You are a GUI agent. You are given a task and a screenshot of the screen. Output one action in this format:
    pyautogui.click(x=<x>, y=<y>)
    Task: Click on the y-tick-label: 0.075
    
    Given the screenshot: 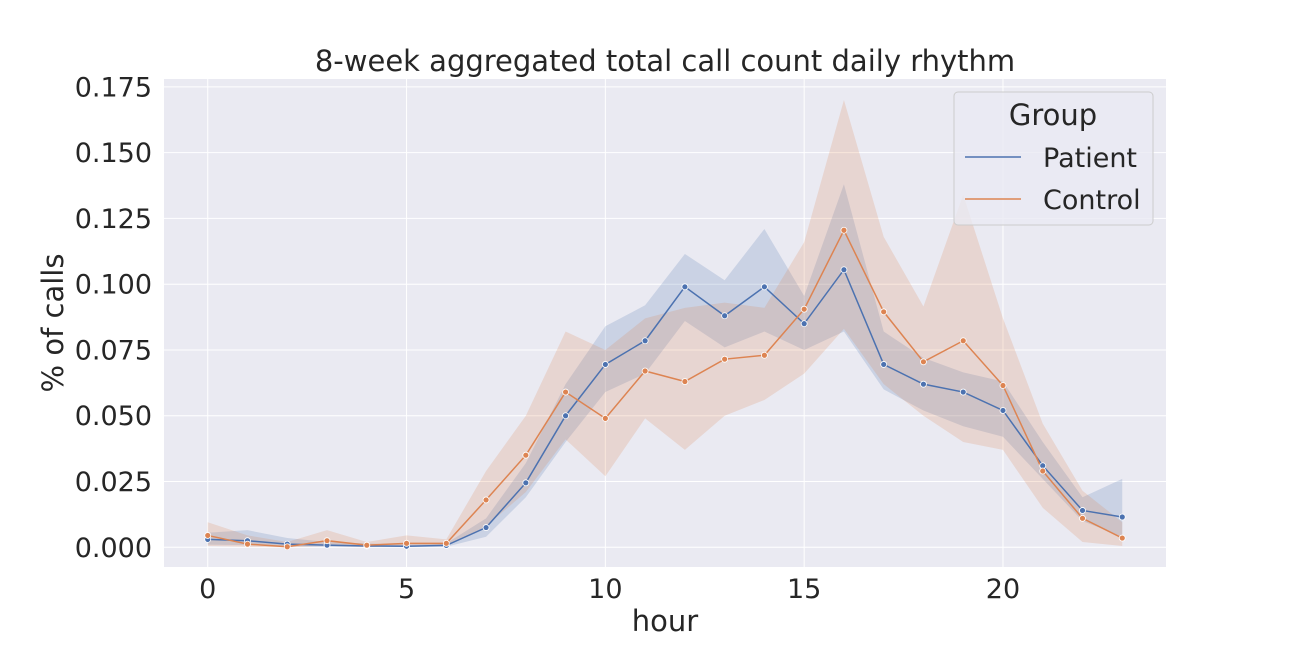 What is the action you would take?
    pyautogui.click(x=113, y=350)
    